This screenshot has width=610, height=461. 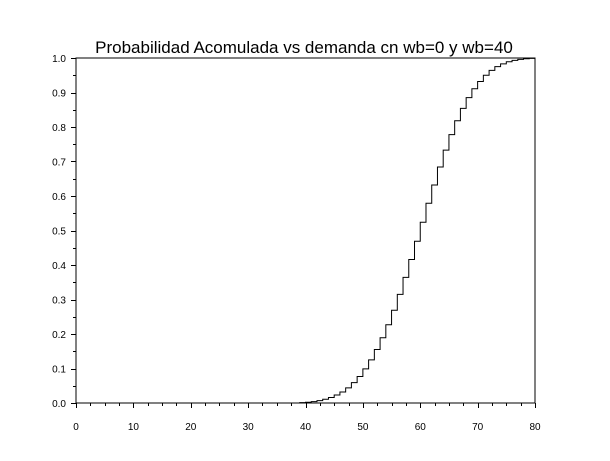 I want to click on x-tick-label: 20, so click(x=191, y=427).